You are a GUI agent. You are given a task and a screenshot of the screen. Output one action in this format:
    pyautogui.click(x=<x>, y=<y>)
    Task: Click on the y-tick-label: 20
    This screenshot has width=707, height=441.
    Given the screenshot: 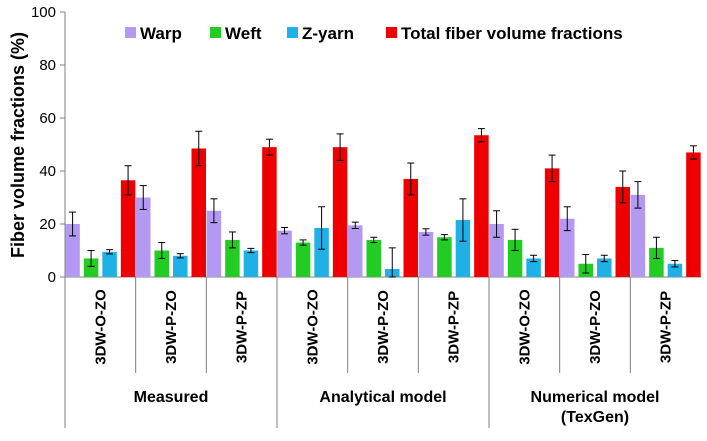 What is the action you would take?
    pyautogui.click(x=47, y=224)
    